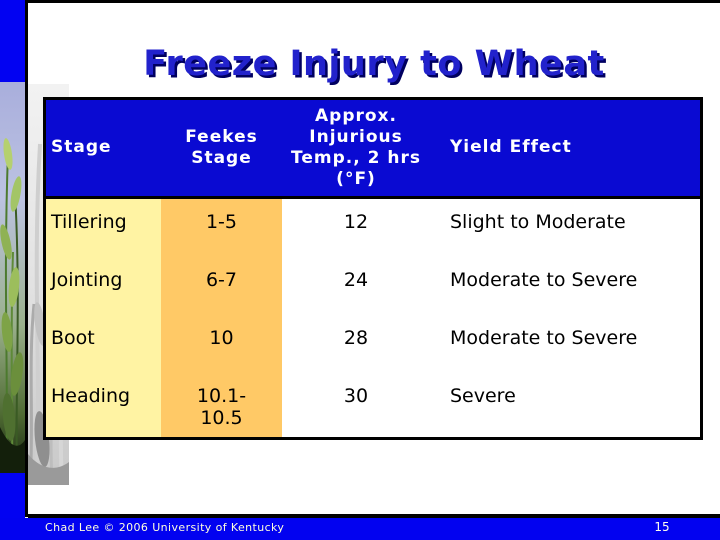 The width and height of the screenshot is (720, 540). What do you see at coordinates (103, 405) in the screenshot?
I see `cell-stage: Heading` at bounding box center [103, 405].